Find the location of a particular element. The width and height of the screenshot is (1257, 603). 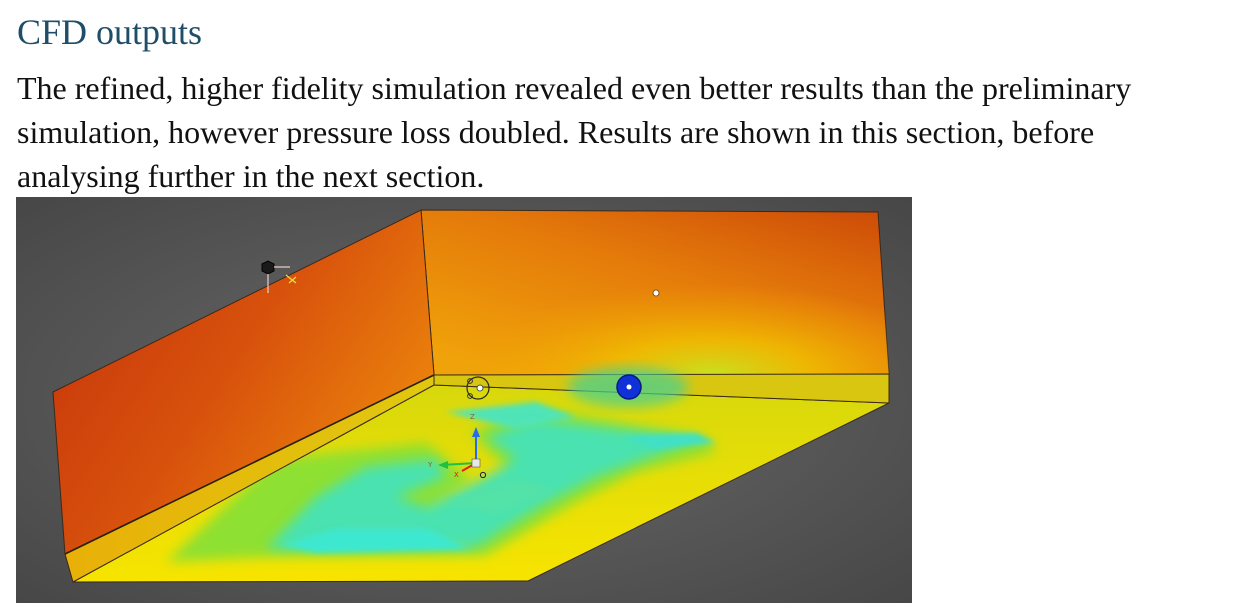

inlet-marker is located at coordinates (478, 388).